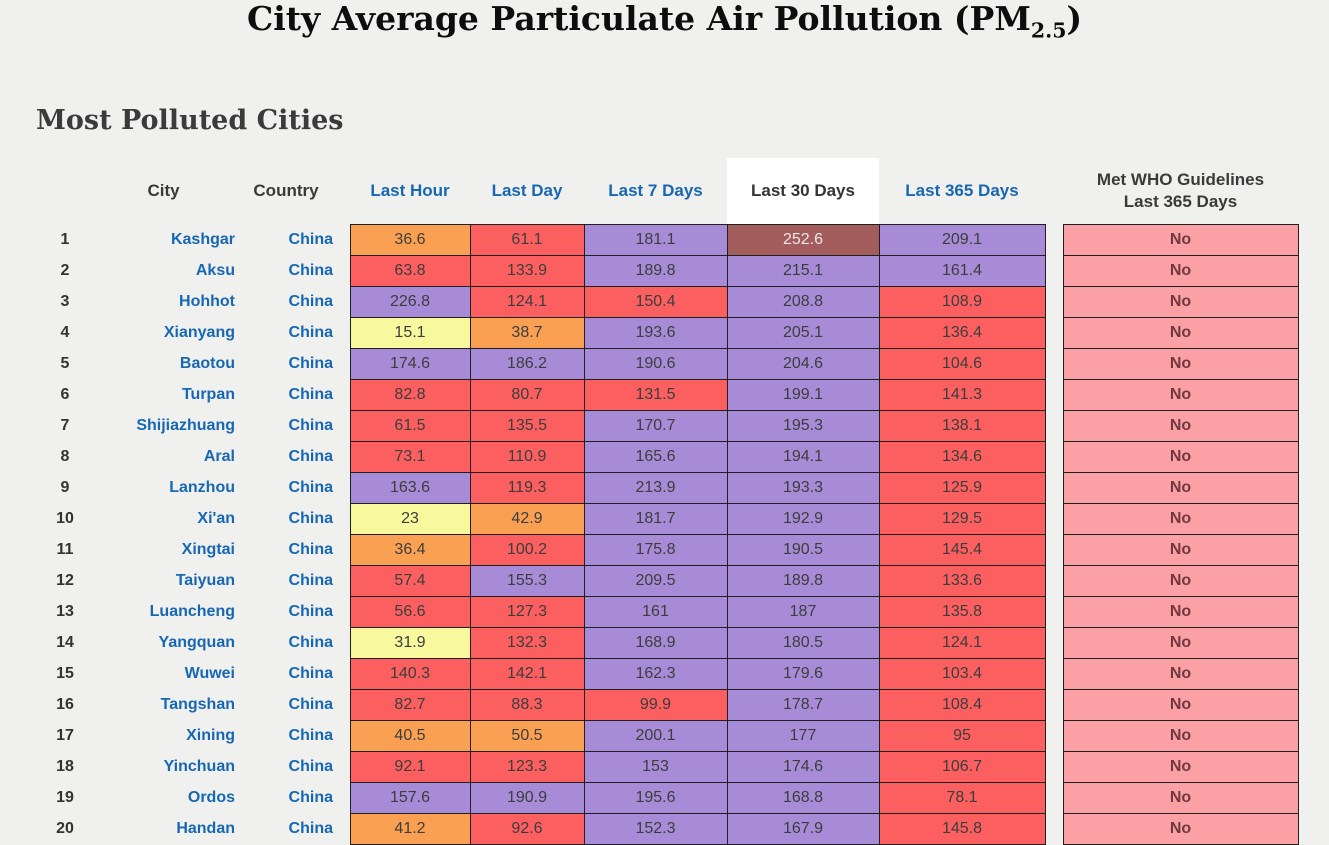 Image resolution: width=1329 pixels, height=845 pixels. Describe the element at coordinates (185, 425) in the screenshot. I see `city-link: Shijiazhuang` at that location.